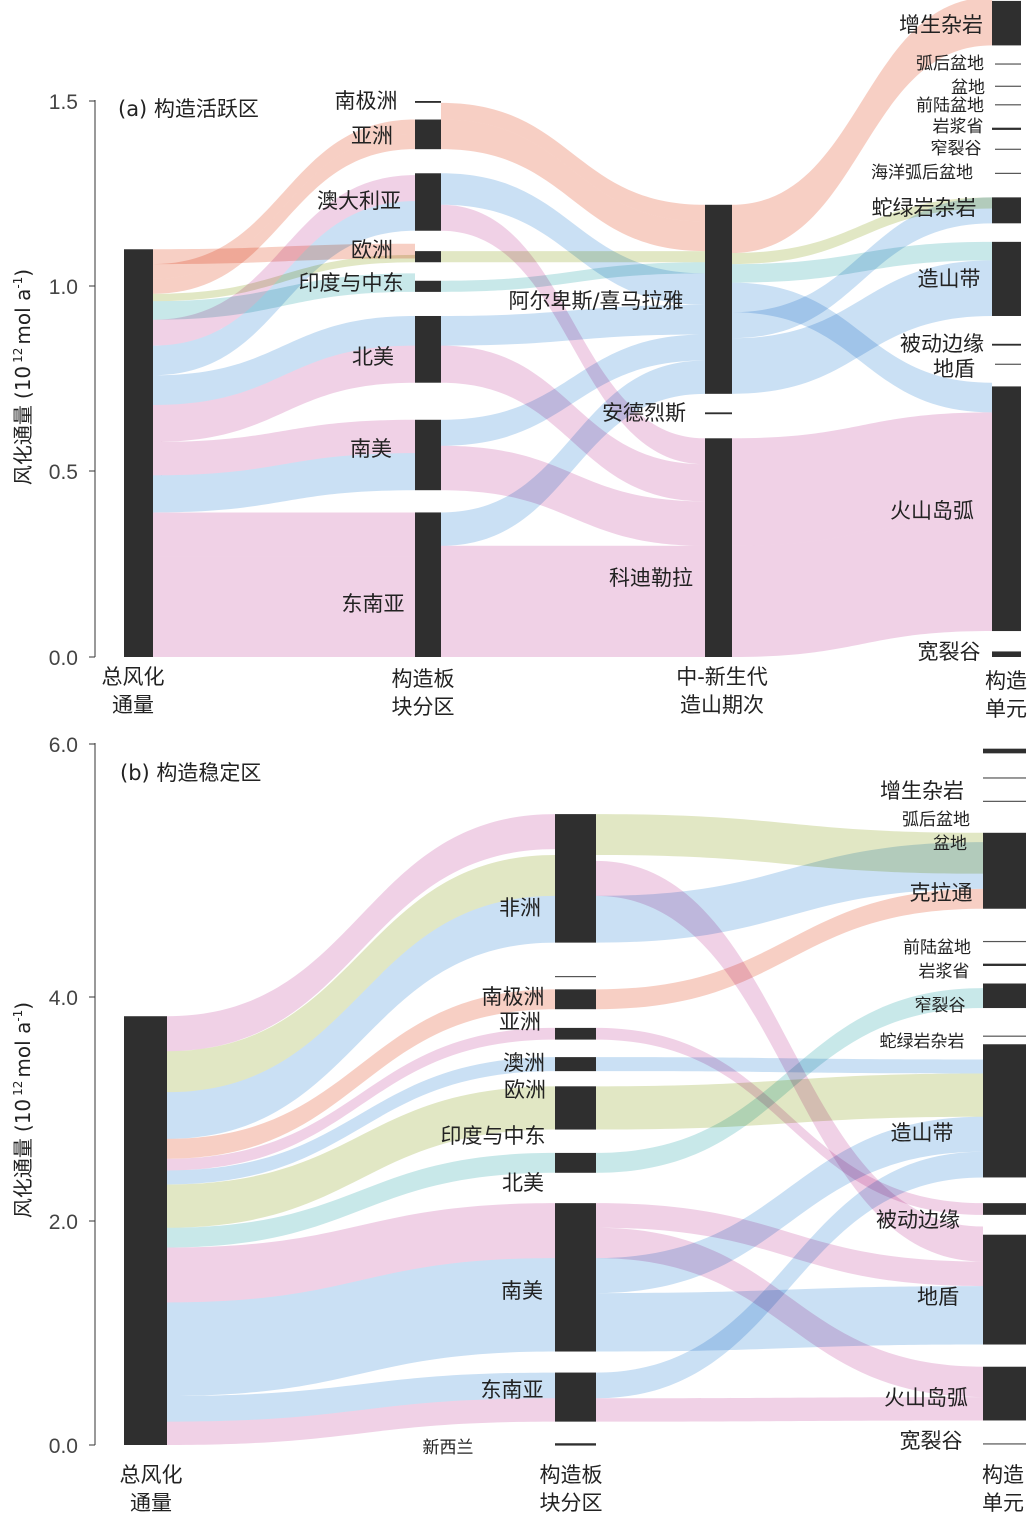 This screenshot has width=1031, height=1515. What do you see at coordinates (1008, 105) in the screenshot?
I see `panel-a-node-foreland` at bounding box center [1008, 105].